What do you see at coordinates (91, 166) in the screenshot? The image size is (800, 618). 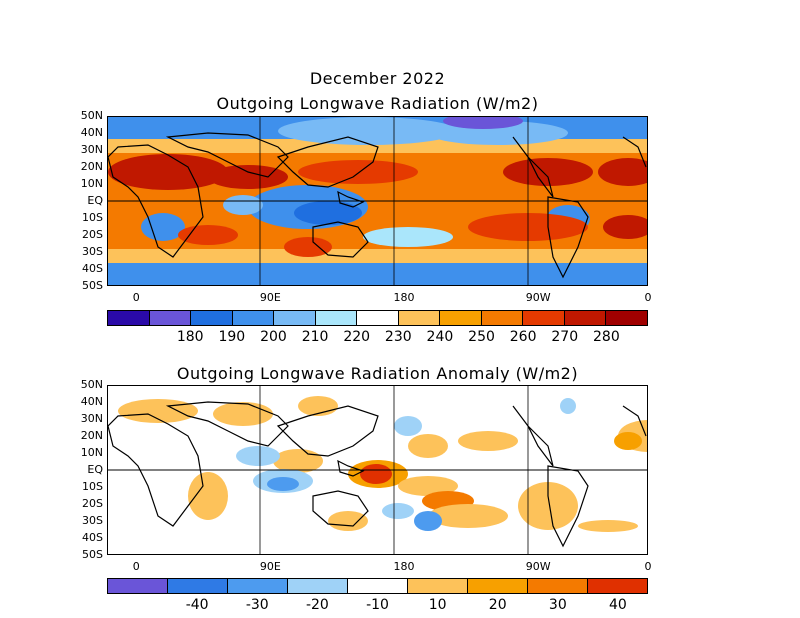 I see `map1-lat-label: 20N` at bounding box center [91, 166].